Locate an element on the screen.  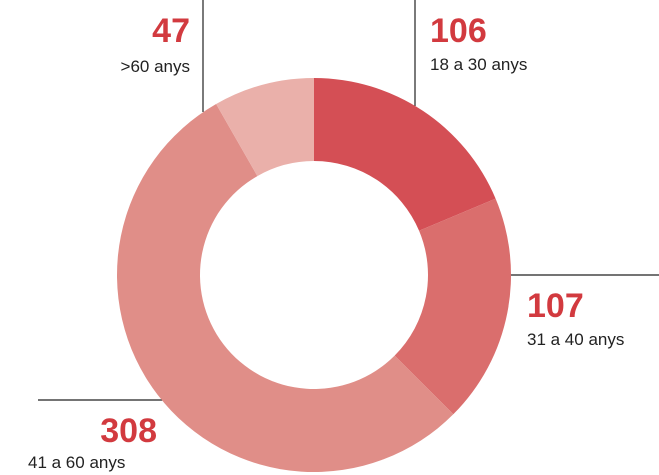
value-label: 308 is located at coordinates (128, 431).